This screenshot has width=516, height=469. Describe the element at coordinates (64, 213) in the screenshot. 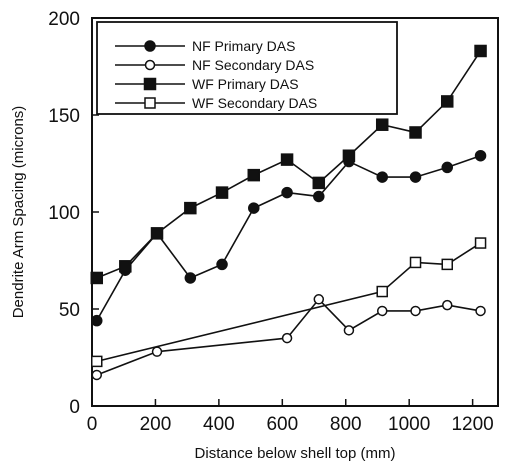

I see `y-tick-label: 100` at that location.